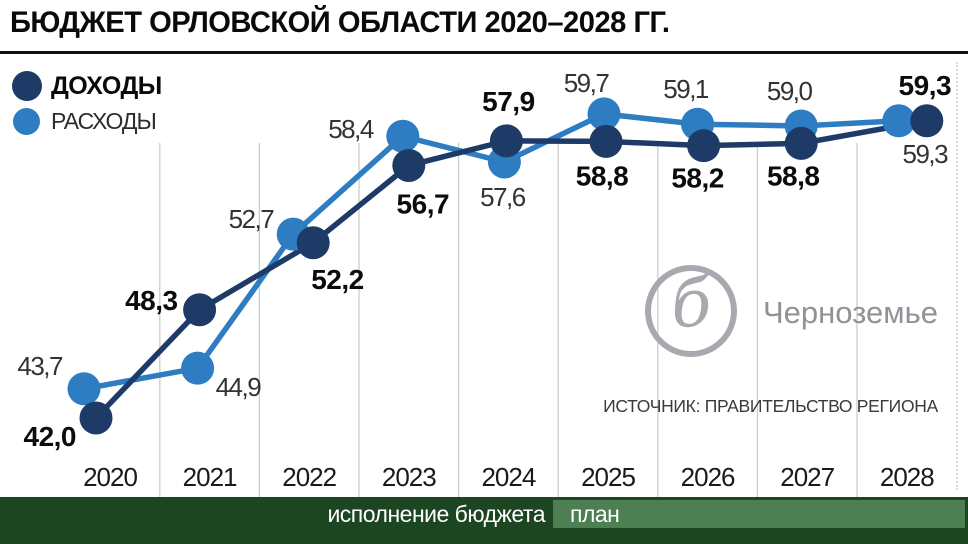 This screenshot has width=968, height=544. I want to click on expense-value-label: 59,7, so click(587, 83).